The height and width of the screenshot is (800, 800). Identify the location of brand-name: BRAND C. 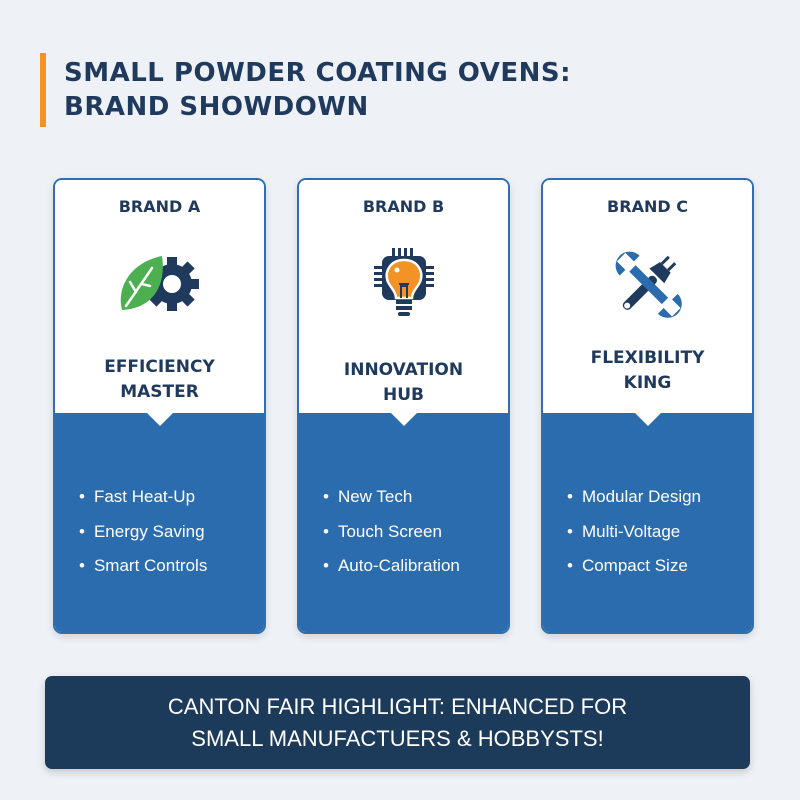
(647, 206).